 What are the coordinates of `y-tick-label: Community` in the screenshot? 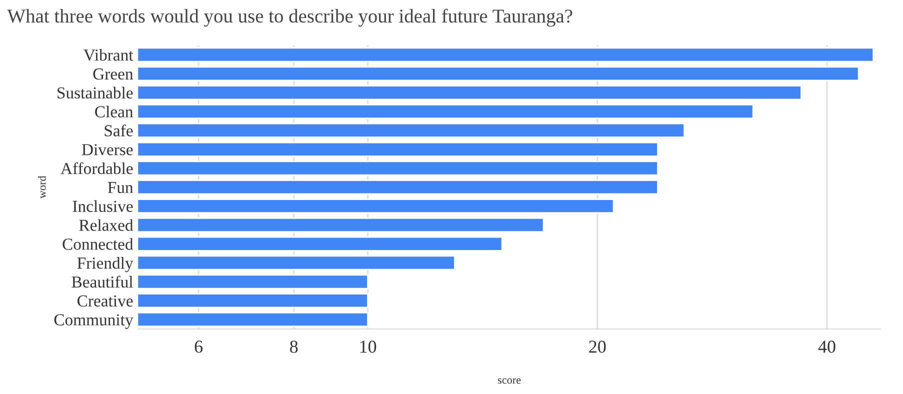 It's located at (94, 321).